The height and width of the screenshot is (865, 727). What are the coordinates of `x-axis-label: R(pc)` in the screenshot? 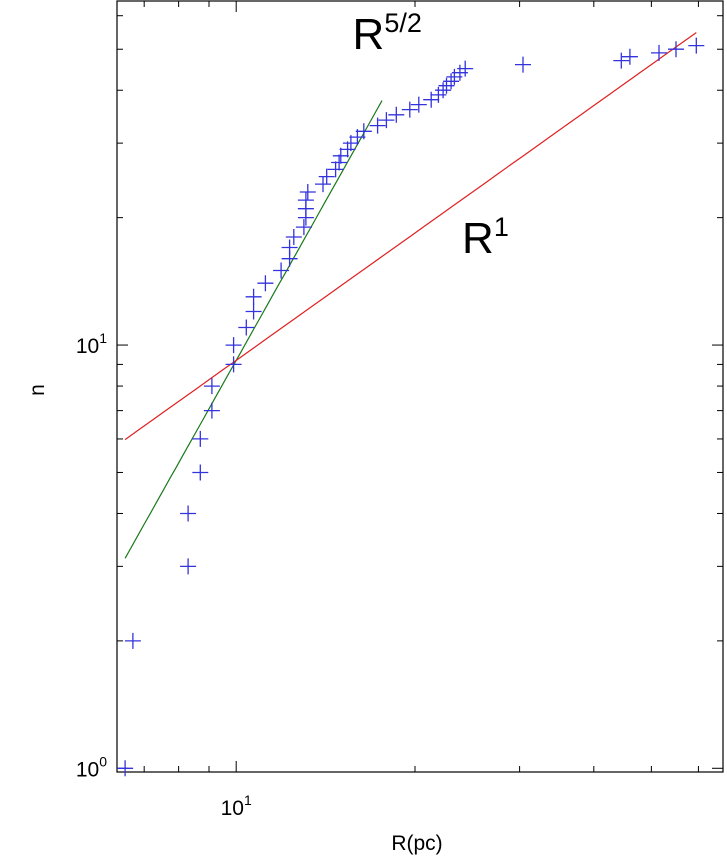 It's located at (416, 843).